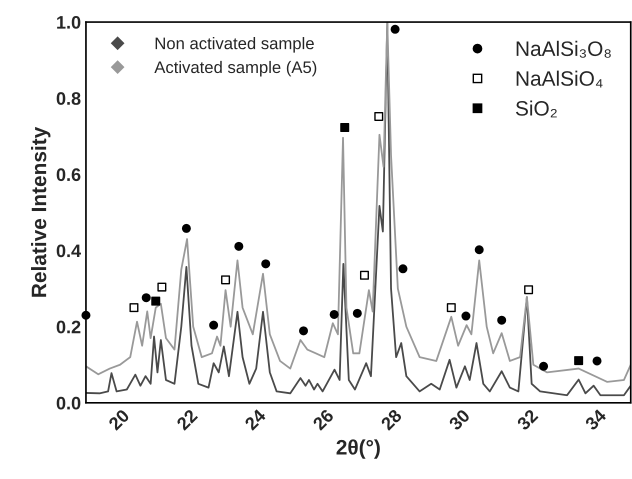 This screenshot has width=632, height=479. I want to click on y-axis-title: Relative Intensity, so click(40, 211).